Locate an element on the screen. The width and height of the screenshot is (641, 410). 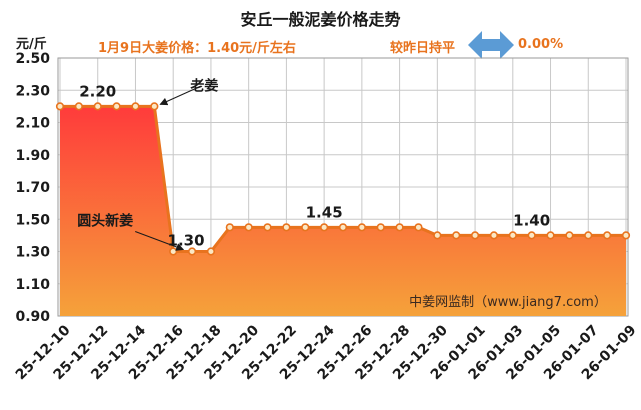
double-arrow-icon is located at coordinates (491, 45).